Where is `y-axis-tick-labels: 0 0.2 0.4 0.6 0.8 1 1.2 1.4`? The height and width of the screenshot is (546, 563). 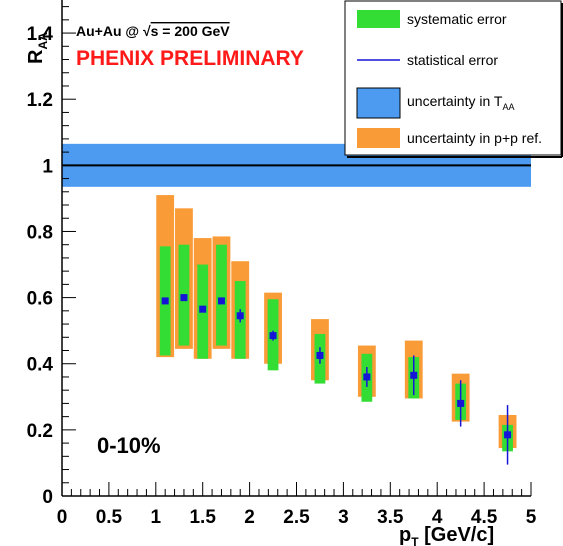 y-axis-tick-labels: 0 0.2 0.4 0.6 0.8 1 1.2 1.4 is located at coordinates (40, 266).